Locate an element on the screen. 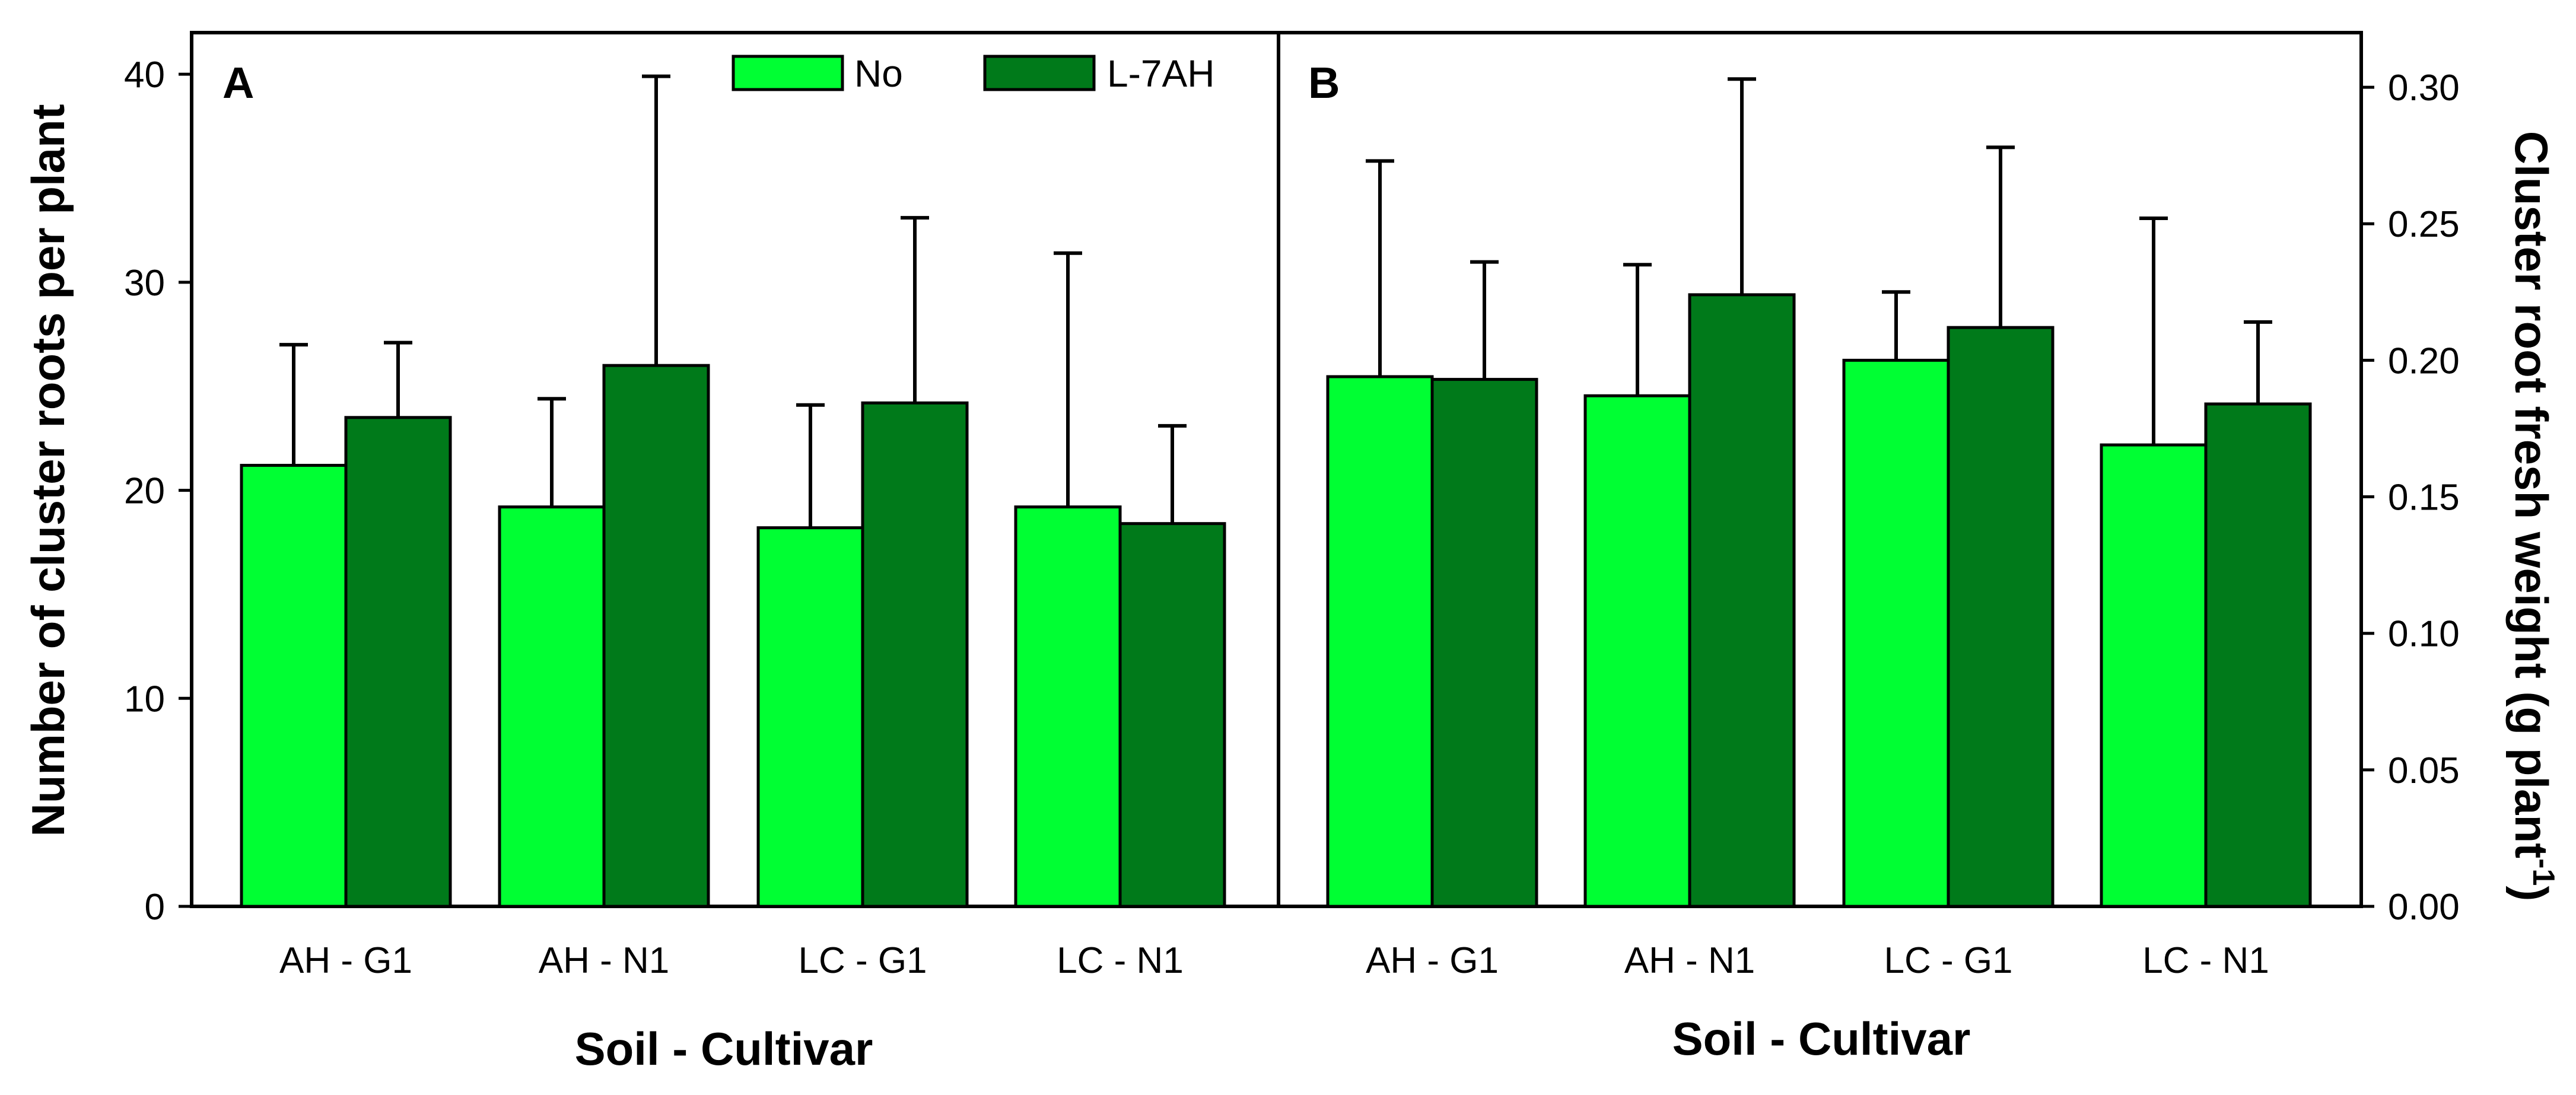 This screenshot has width=2576, height=1095. y-axis-title-right-main: Cluster root fresh weight (g plant is located at coordinates (2531, 495).